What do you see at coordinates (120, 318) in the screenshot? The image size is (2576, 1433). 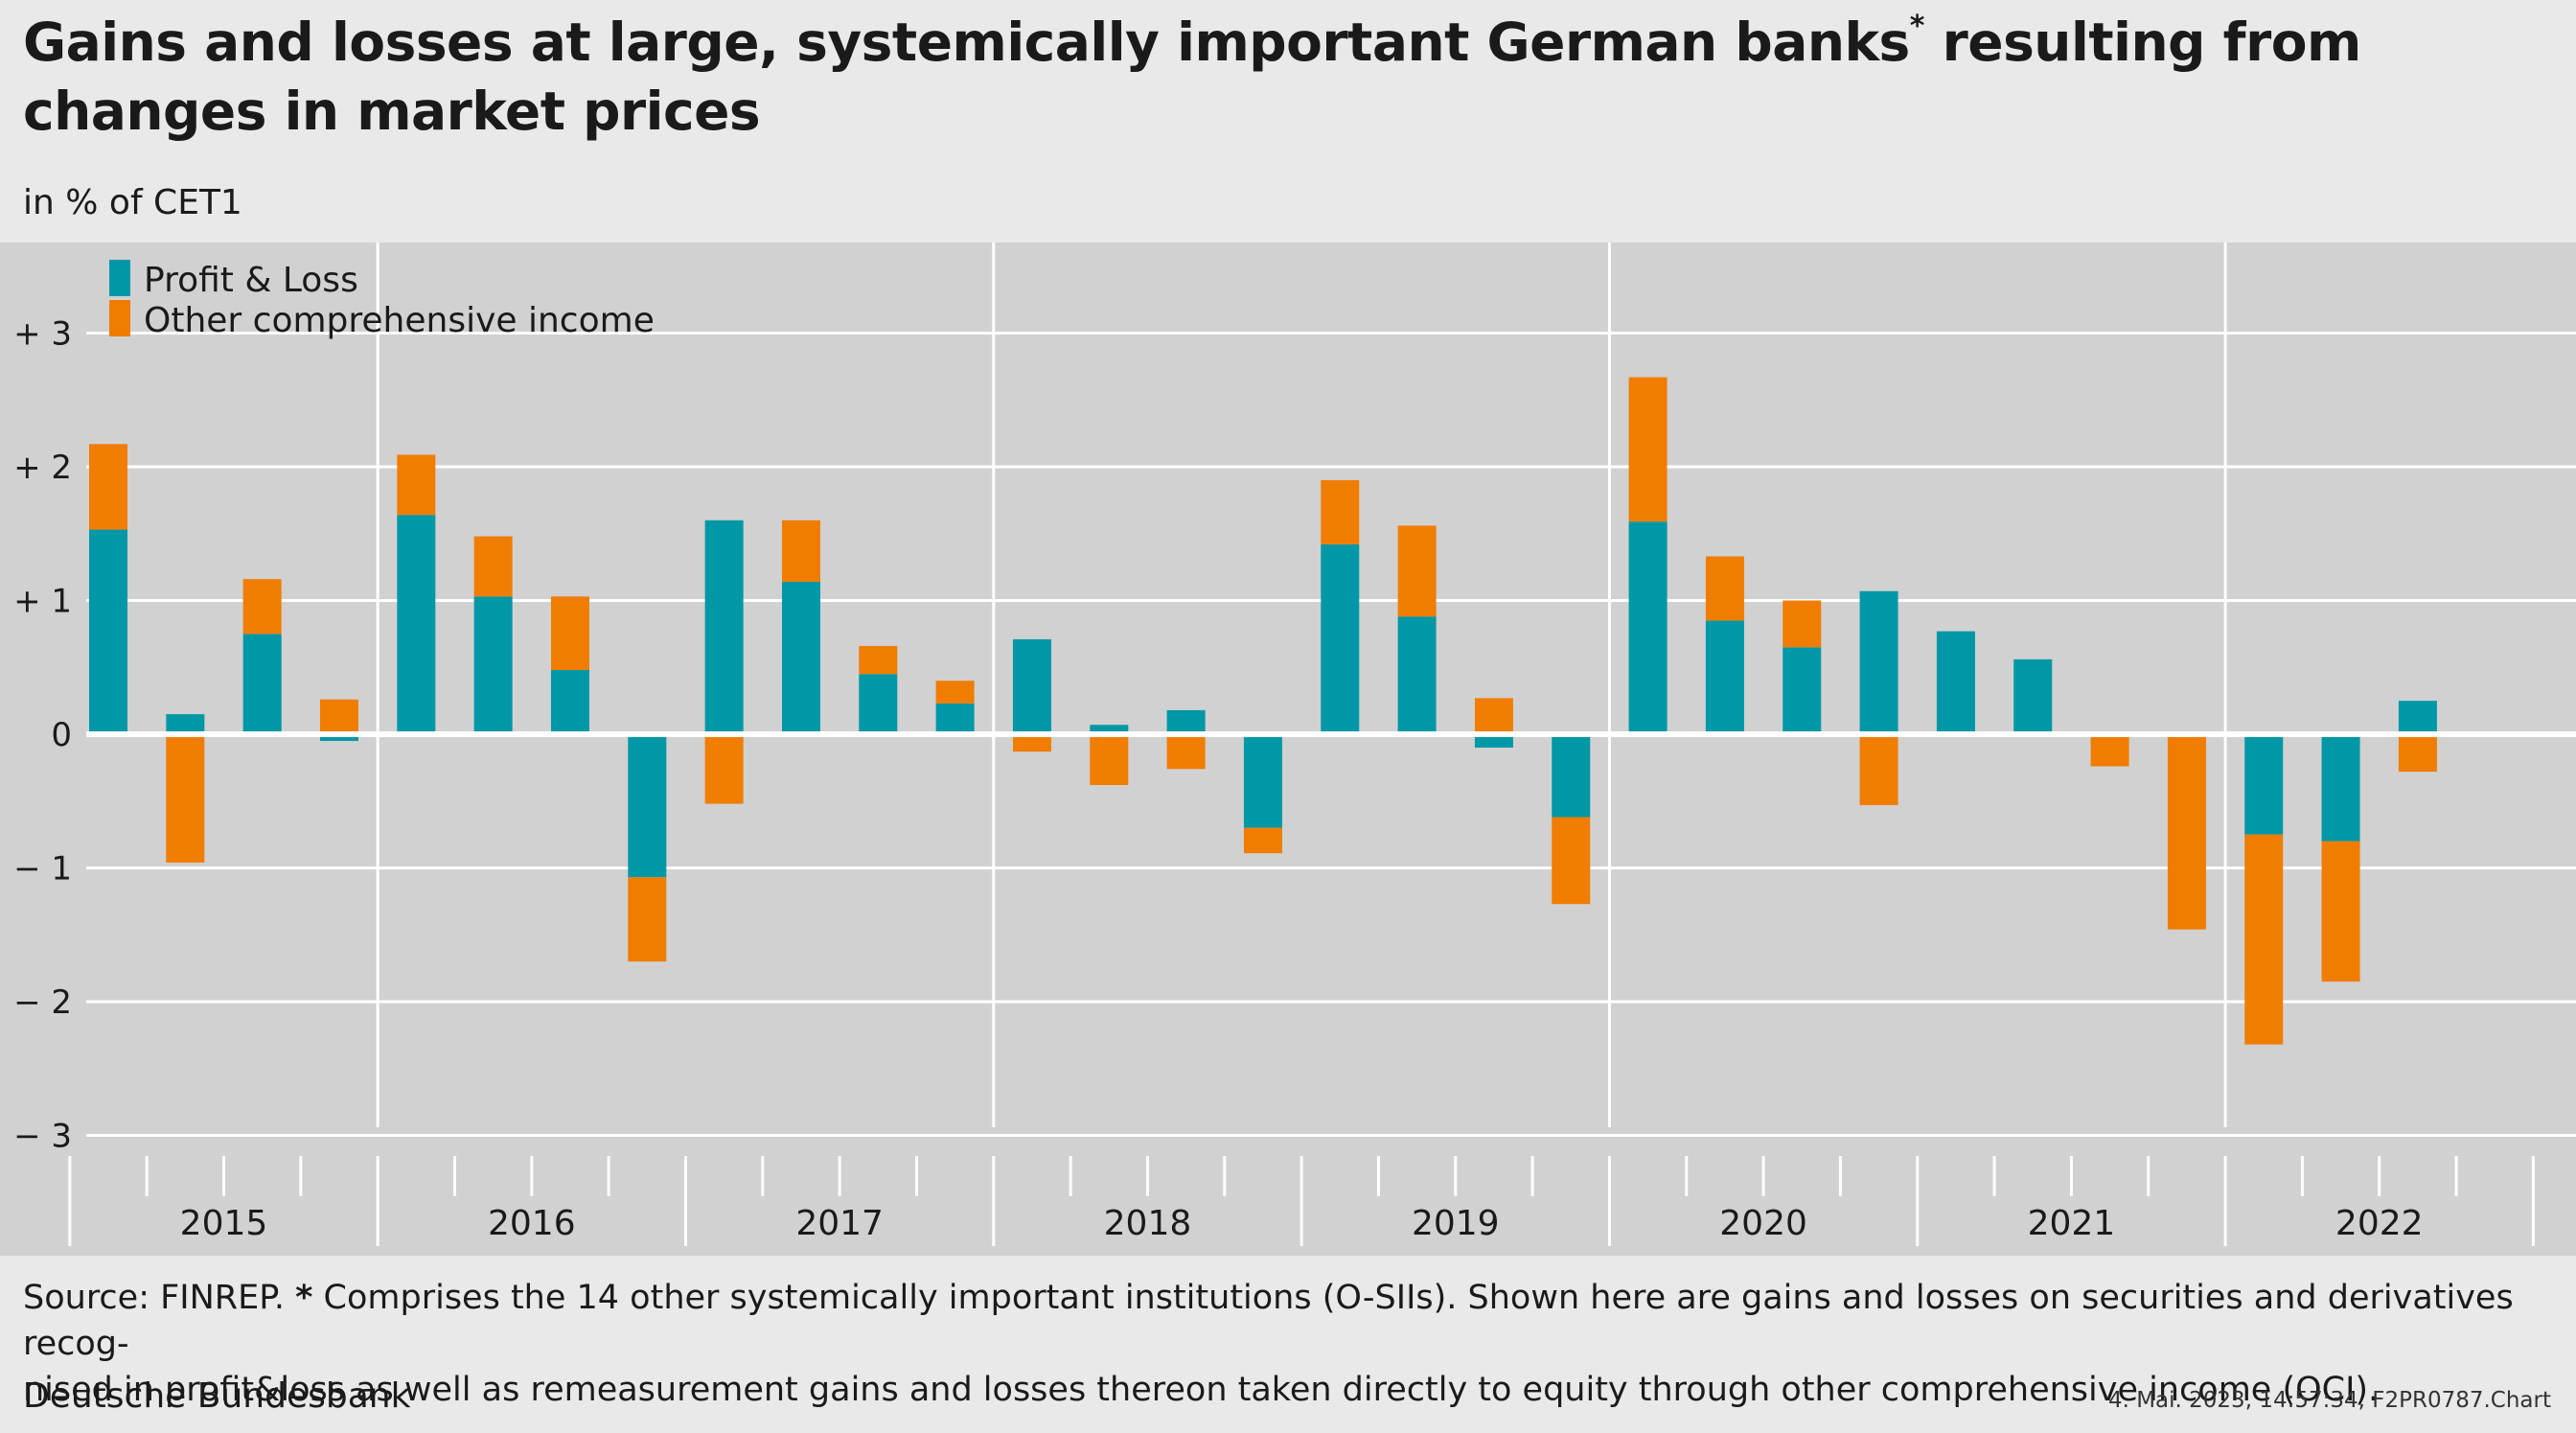 I see `legend-swatch-oci` at bounding box center [120, 318].